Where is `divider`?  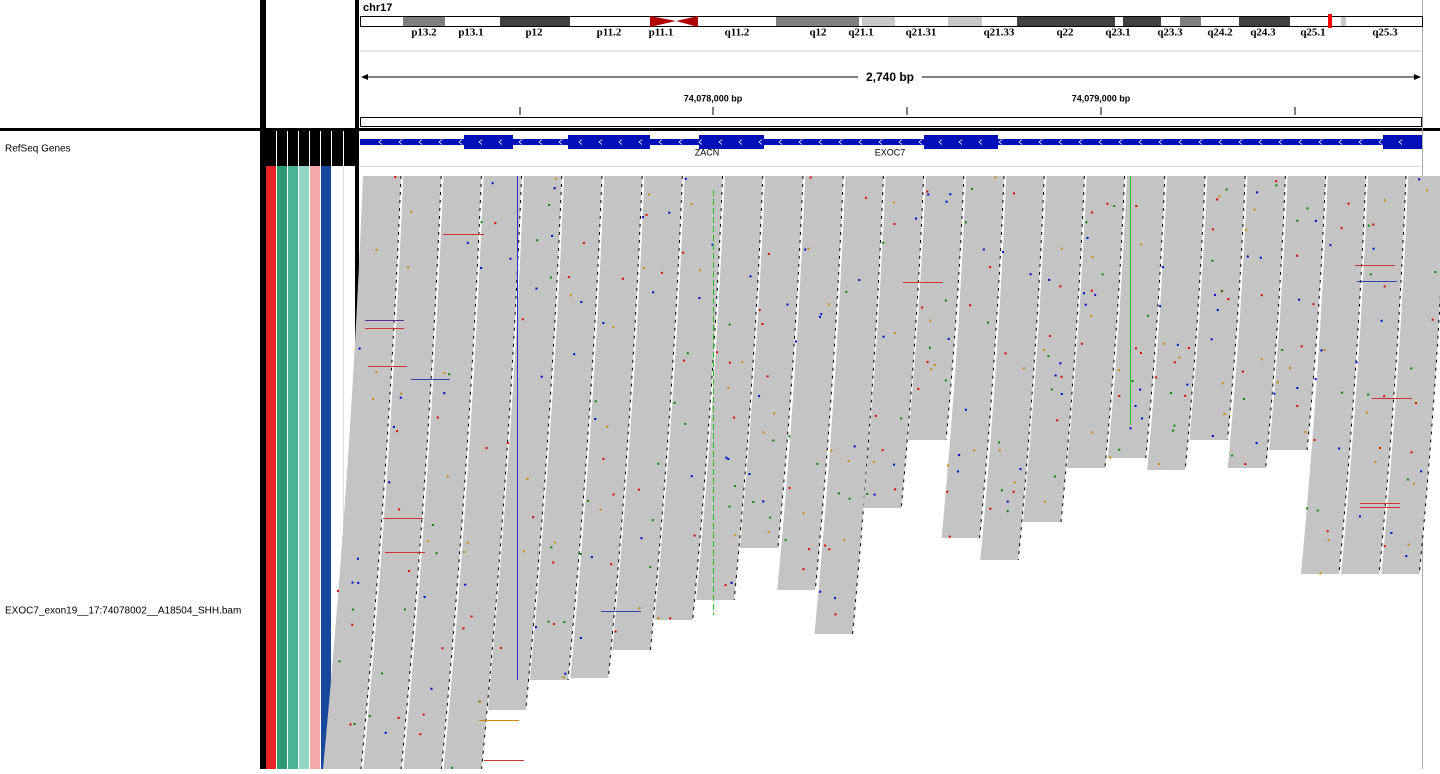 divider is located at coordinates (720, 129).